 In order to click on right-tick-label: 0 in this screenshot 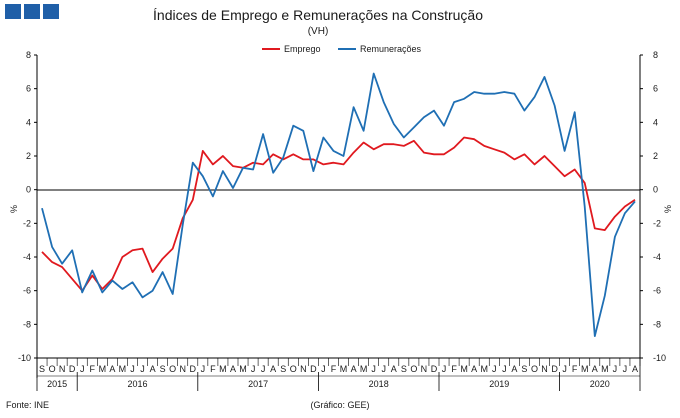, I will do `click(655, 190)`.